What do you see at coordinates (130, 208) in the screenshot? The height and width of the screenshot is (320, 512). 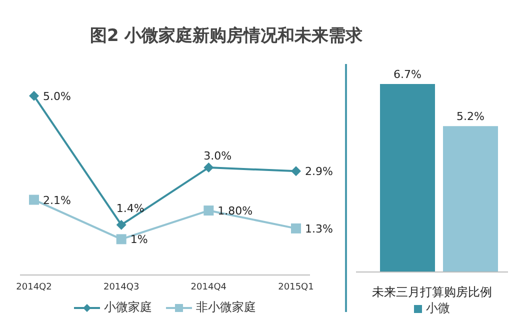 I see `data-label: 1.4%` at bounding box center [130, 208].